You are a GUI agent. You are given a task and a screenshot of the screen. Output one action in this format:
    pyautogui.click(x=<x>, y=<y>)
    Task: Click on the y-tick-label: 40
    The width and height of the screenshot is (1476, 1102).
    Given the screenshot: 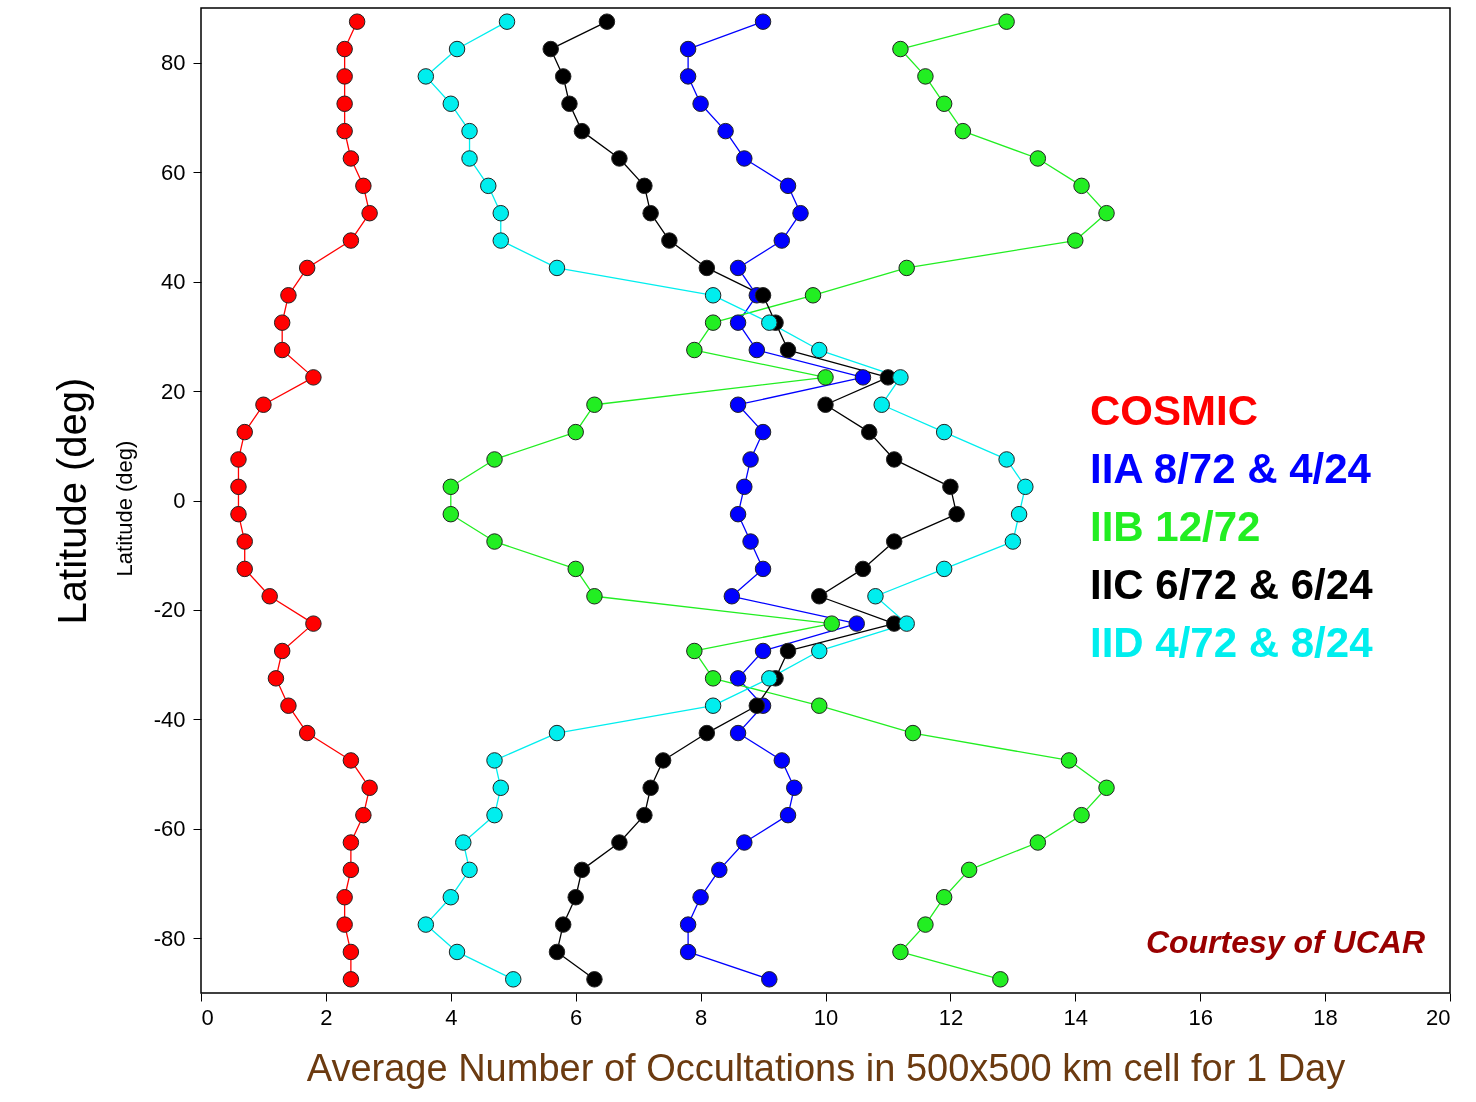 What is the action you would take?
    pyautogui.click(x=173, y=282)
    